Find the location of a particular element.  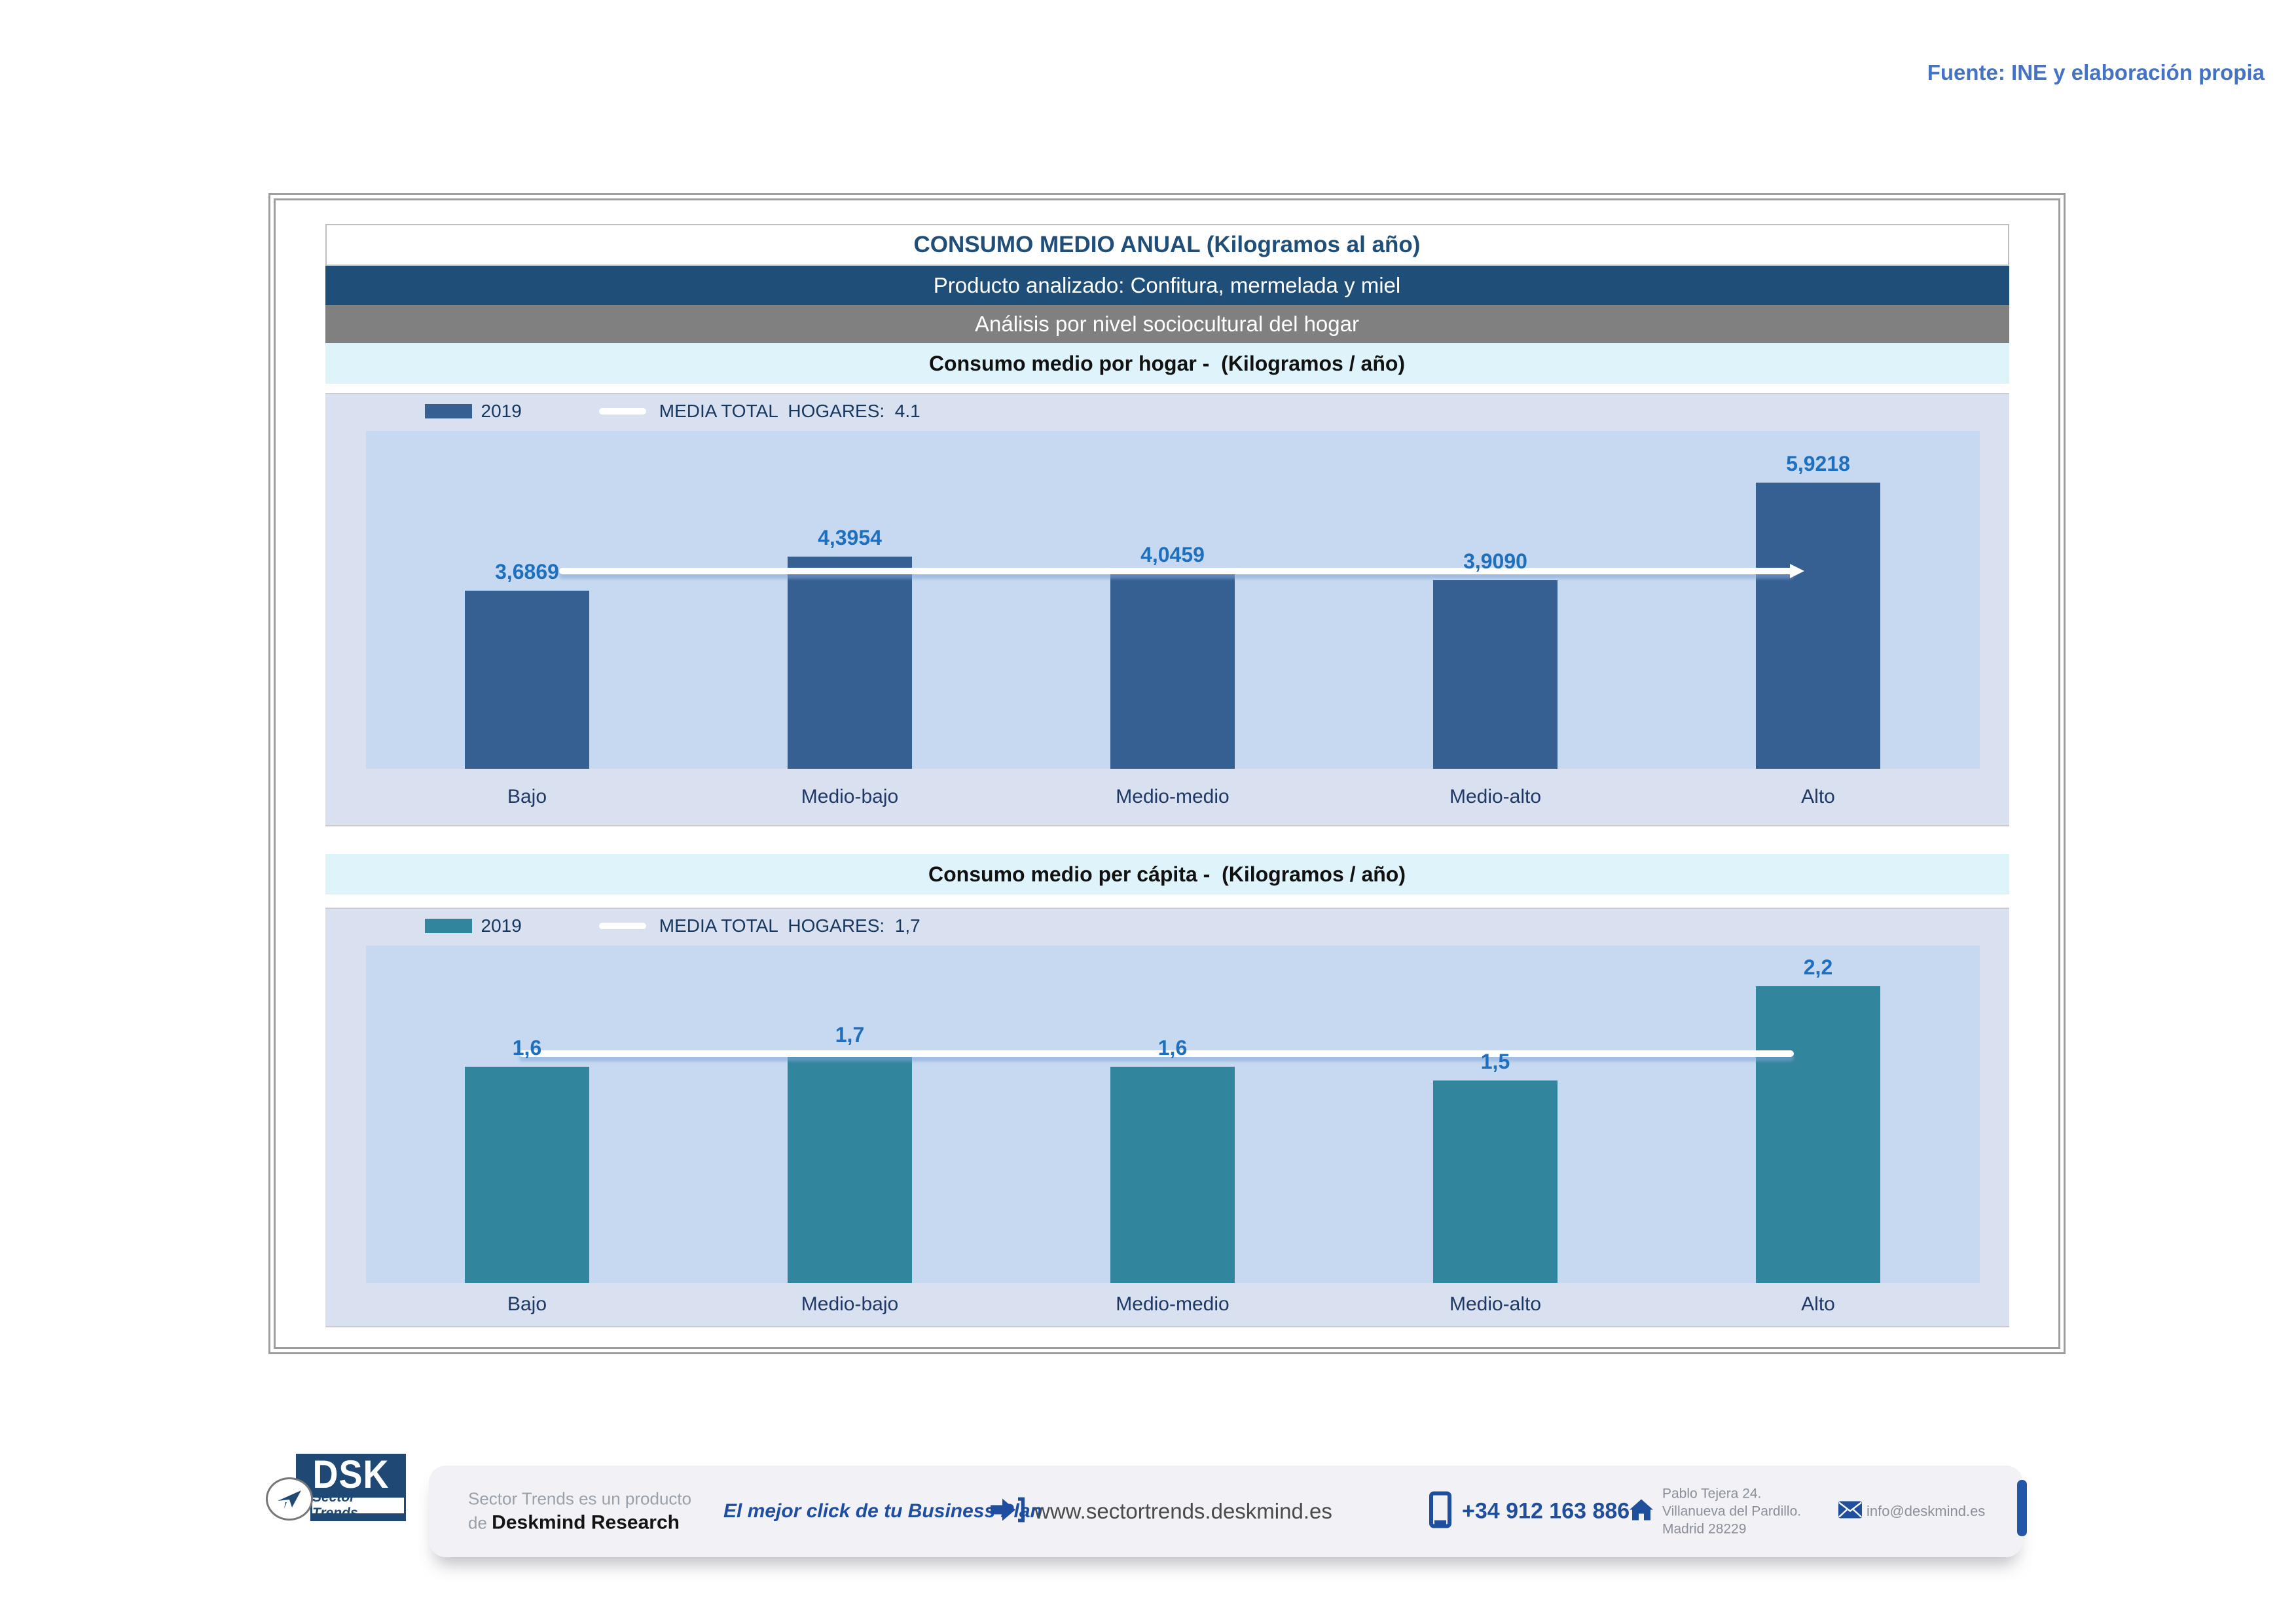

dsk-logo-box: DSK is located at coordinates (351, 1474).